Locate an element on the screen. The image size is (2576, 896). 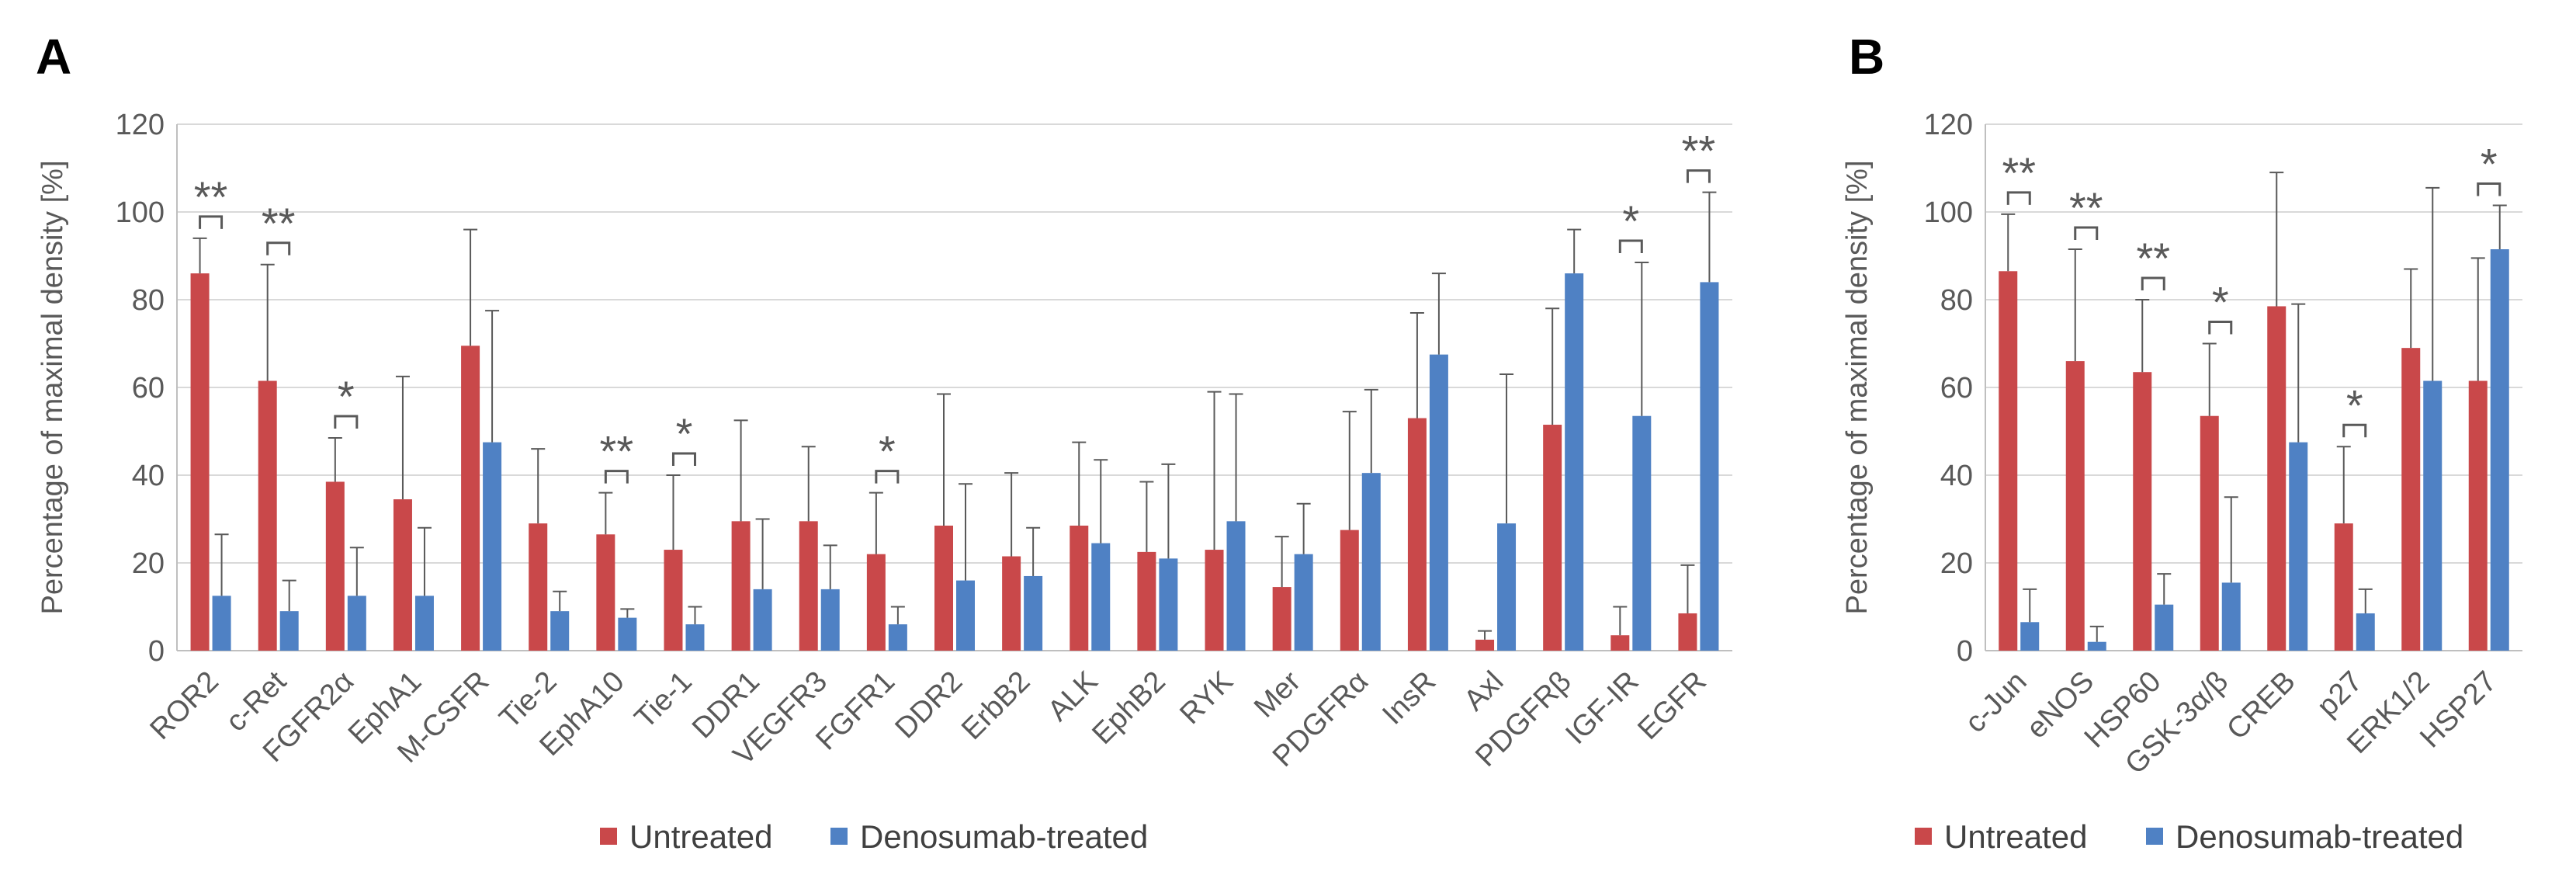
legend-swatch-treated is located at coordinates (839, 836).